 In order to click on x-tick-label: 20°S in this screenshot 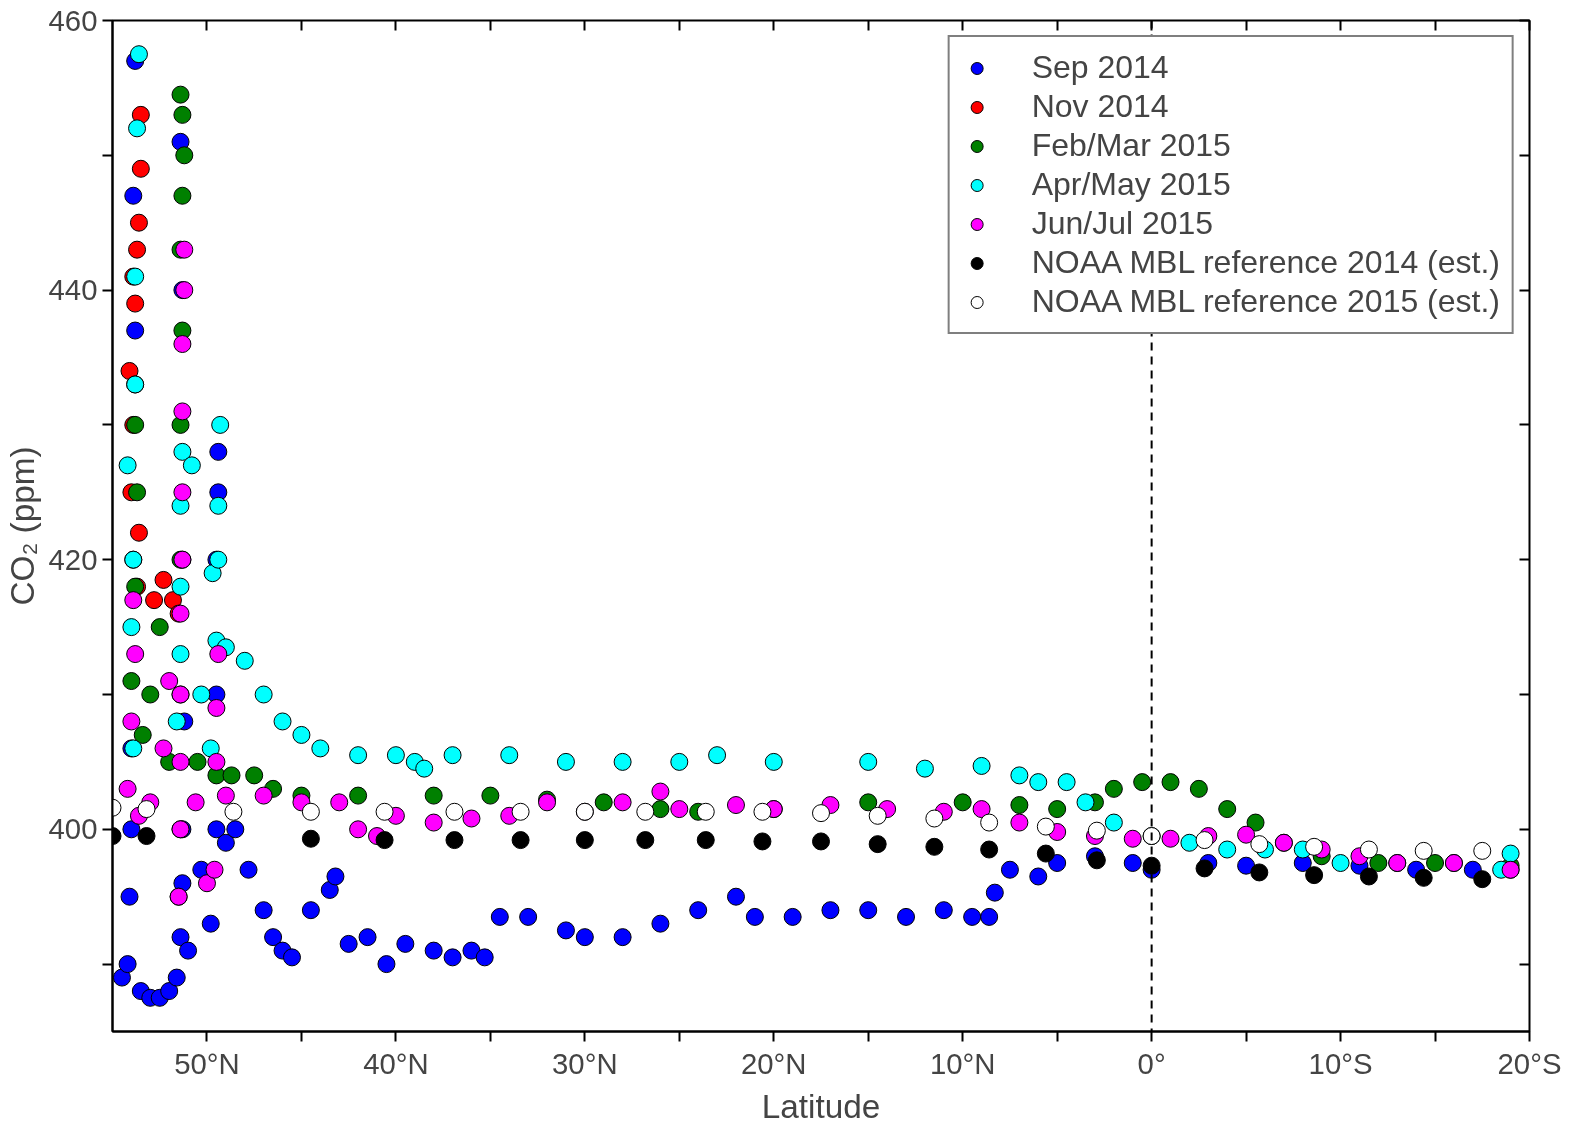, I will do `click(1529, 1063)`.